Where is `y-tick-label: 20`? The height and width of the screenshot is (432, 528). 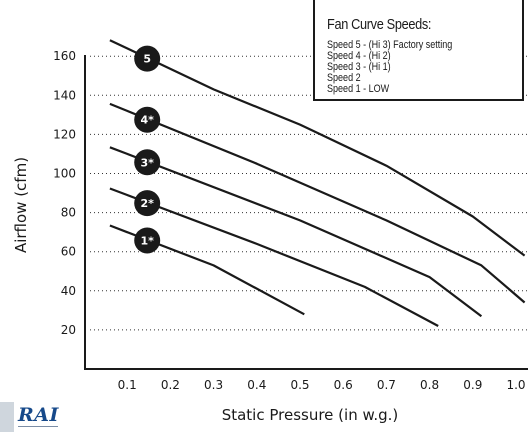
y-tick-label: 20 is located at coordinates (68, 330).